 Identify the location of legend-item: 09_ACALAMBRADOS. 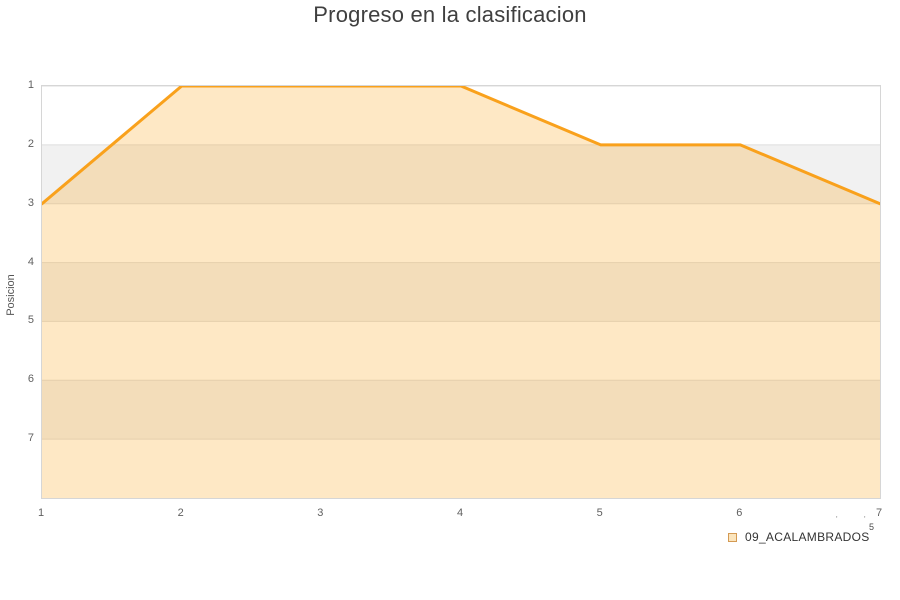
(799, 537).